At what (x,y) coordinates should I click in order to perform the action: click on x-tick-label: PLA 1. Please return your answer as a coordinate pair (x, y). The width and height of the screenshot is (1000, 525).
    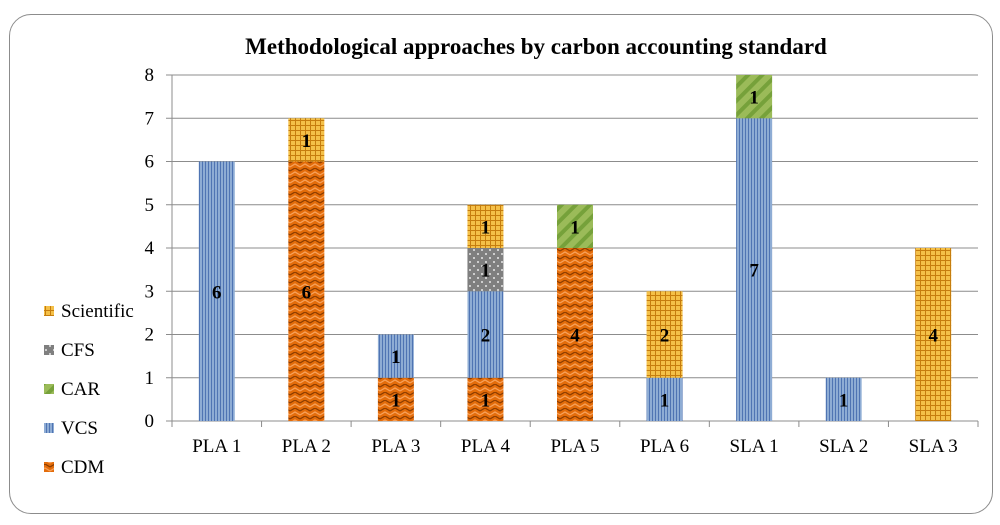
    Looking at the image, I should click on (216, 446).